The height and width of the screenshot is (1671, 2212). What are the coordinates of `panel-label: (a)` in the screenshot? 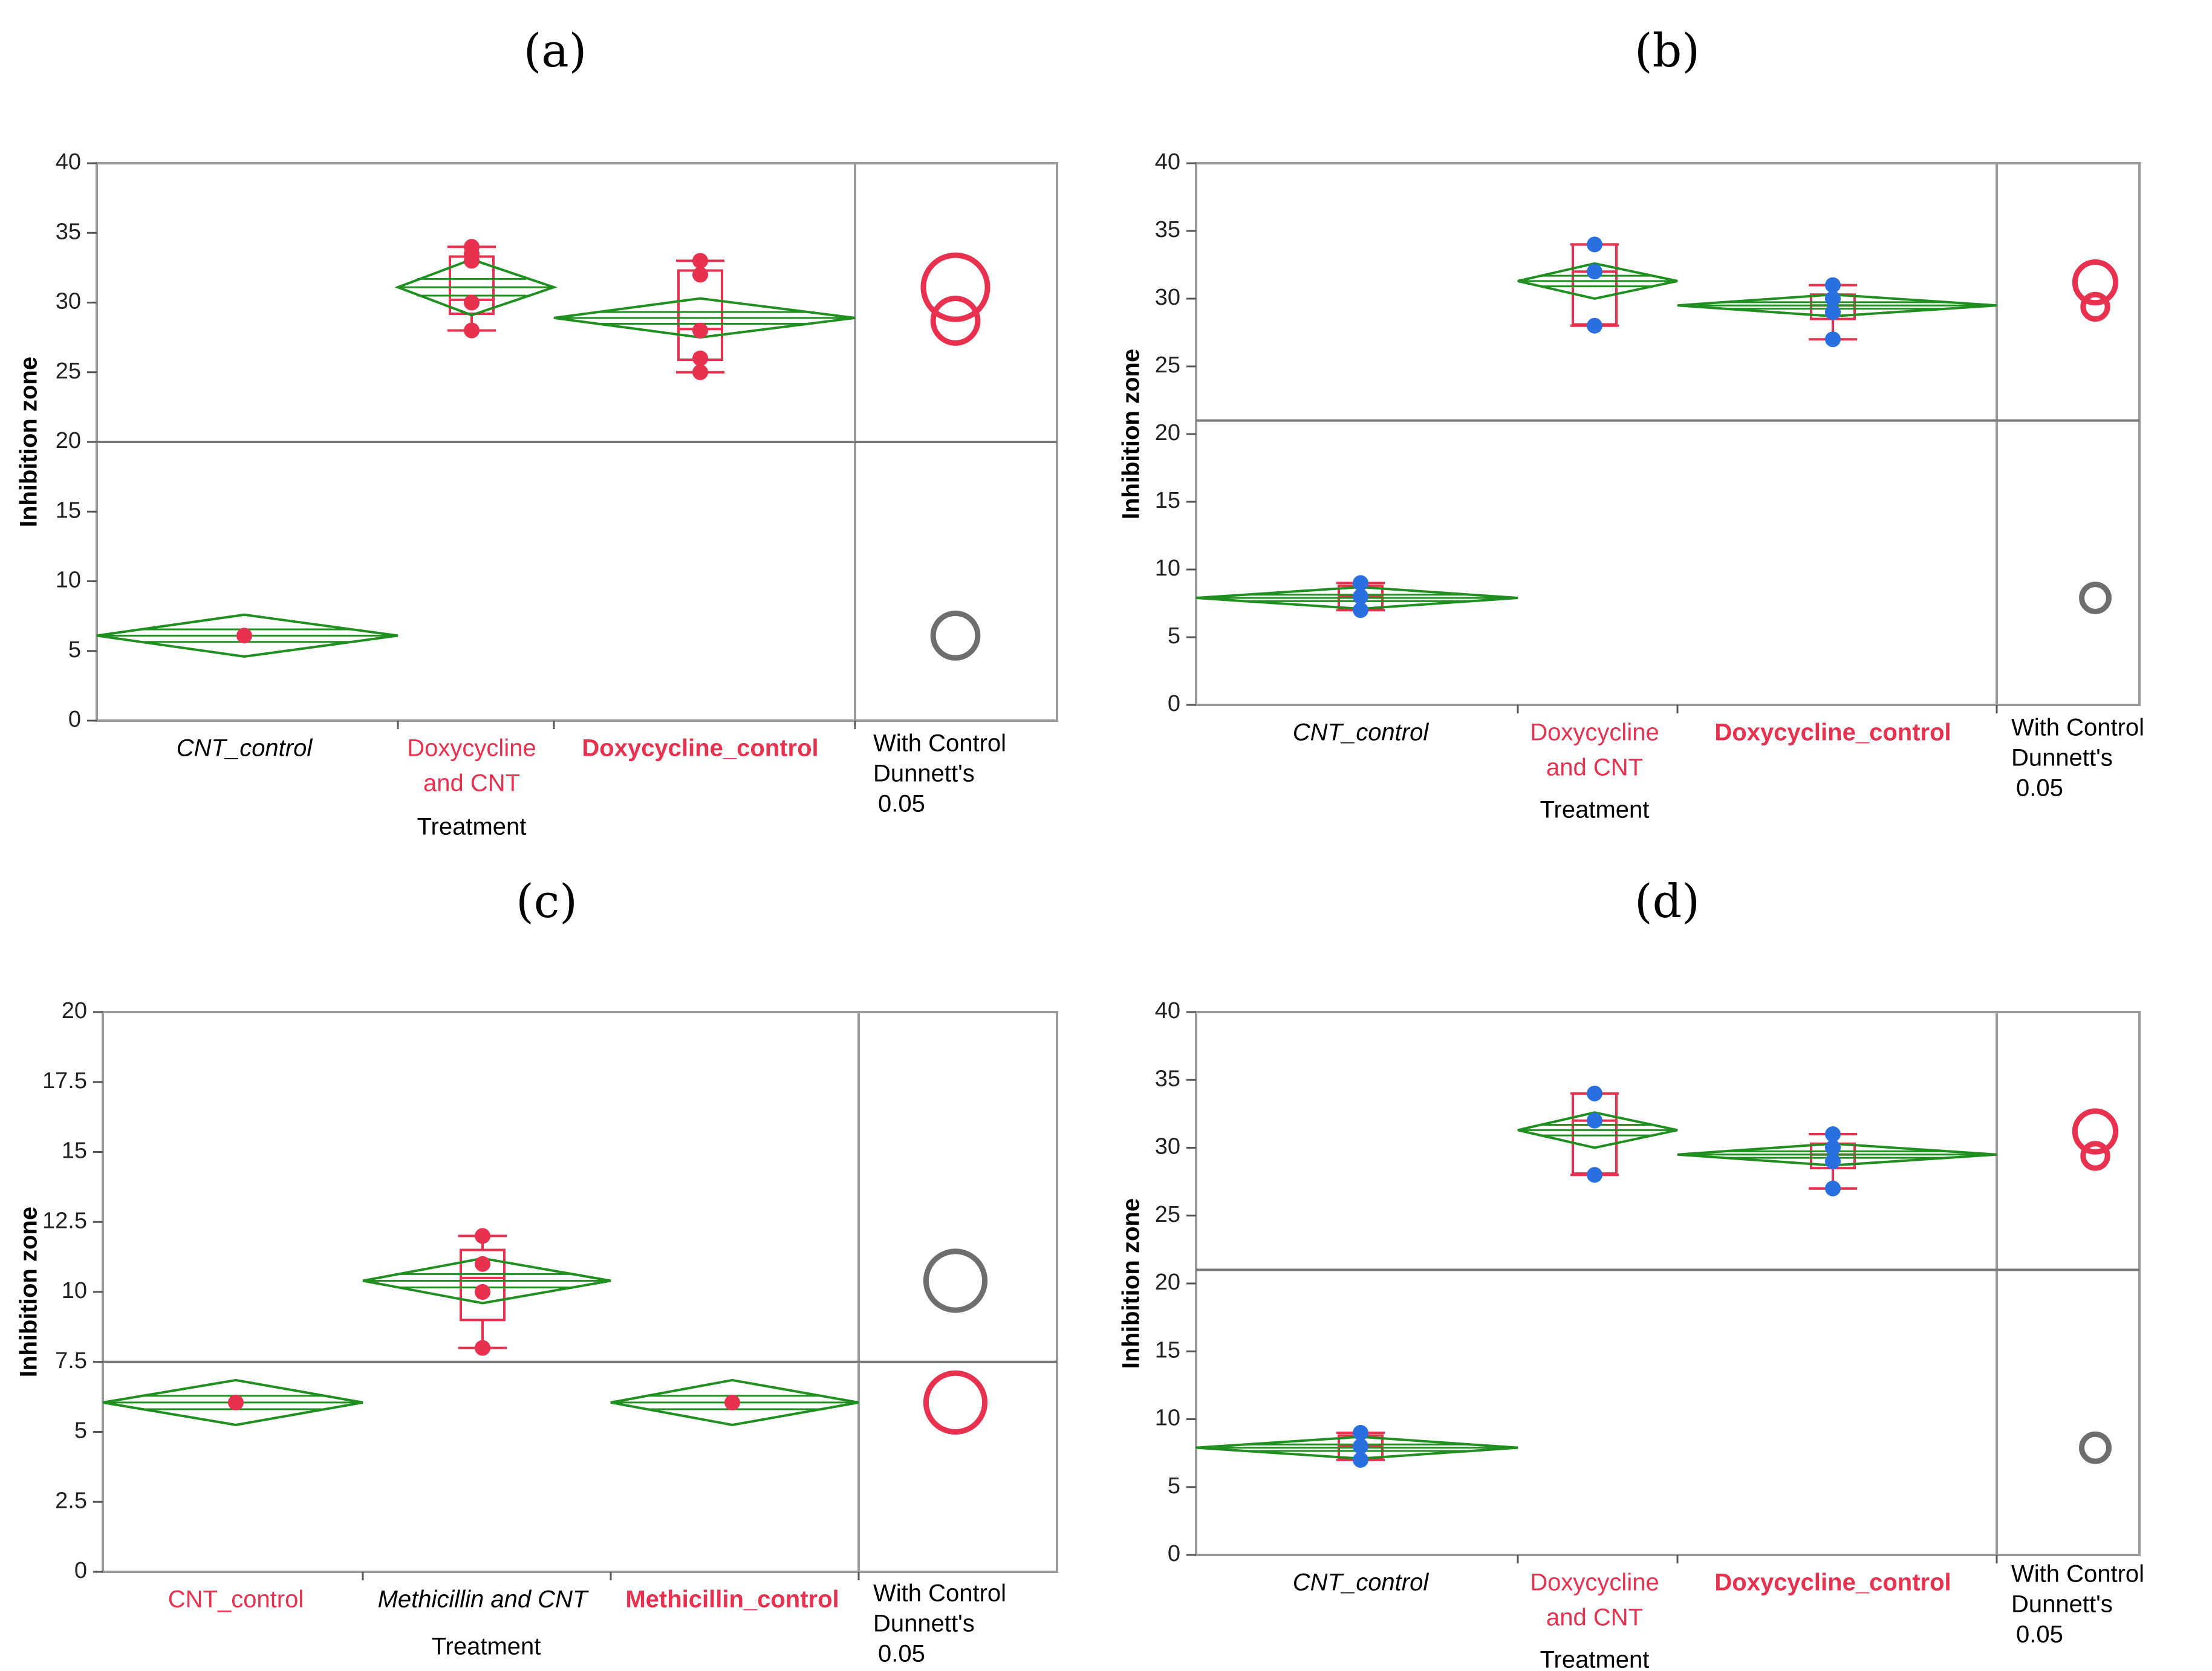 It's located at (555, 50).